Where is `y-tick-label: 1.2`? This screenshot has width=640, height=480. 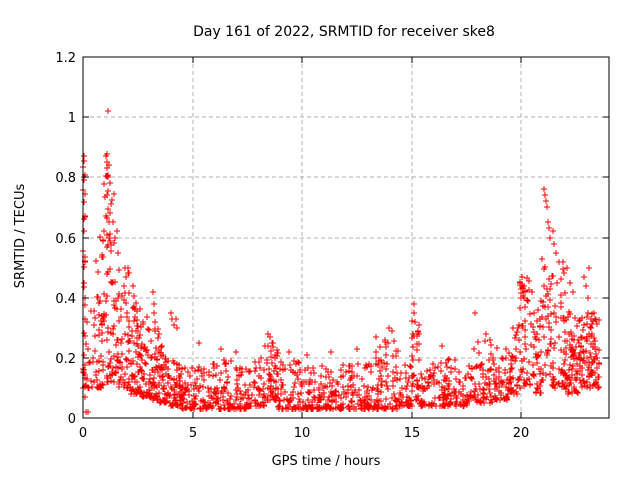
y-tick-label: 1.2 is located at coordinates (65, 58).